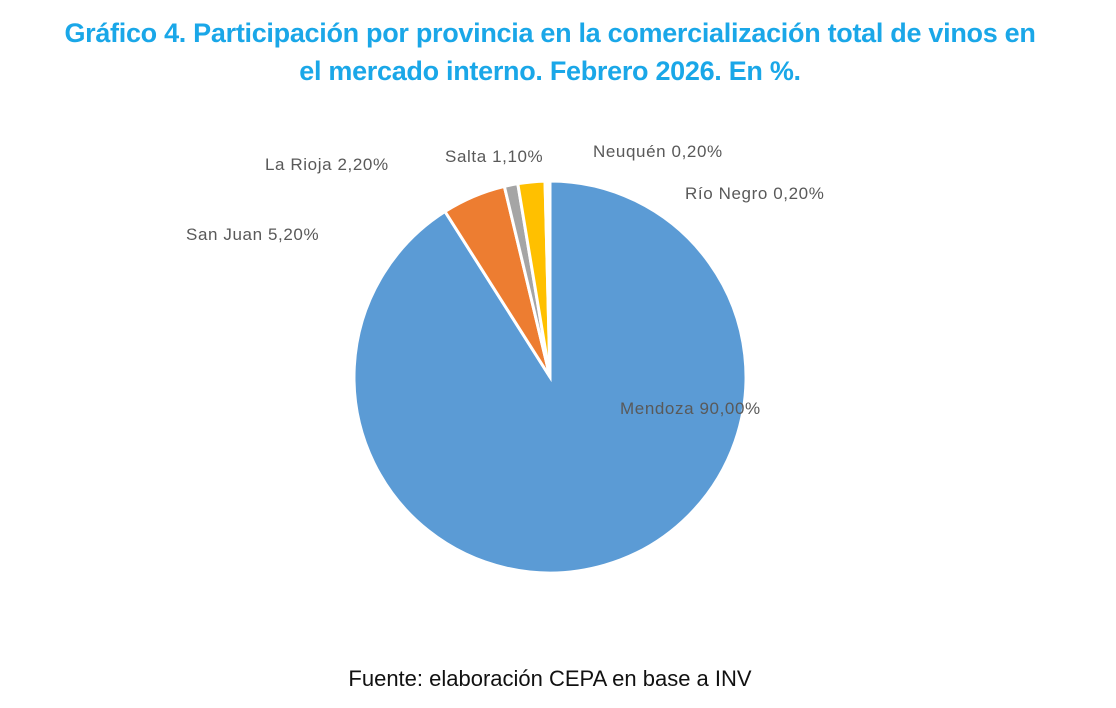  I want to click on data-label: Río Negro 0,20%, so click(754, 193).